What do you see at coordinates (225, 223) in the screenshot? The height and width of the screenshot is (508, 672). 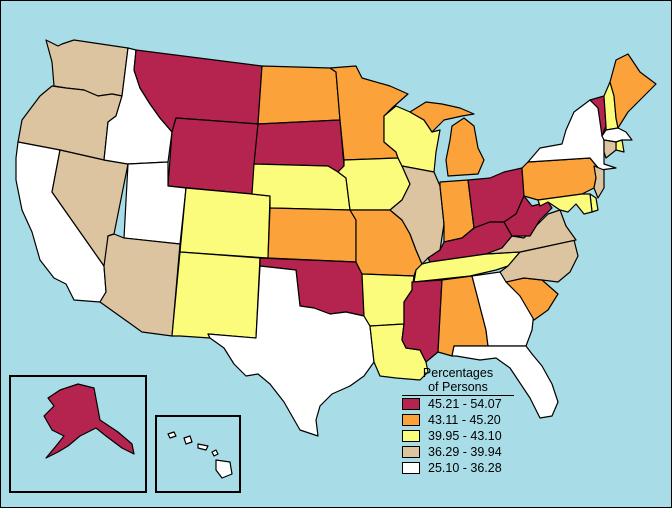 I see `state-colorado` at bounding box center [225, 223].